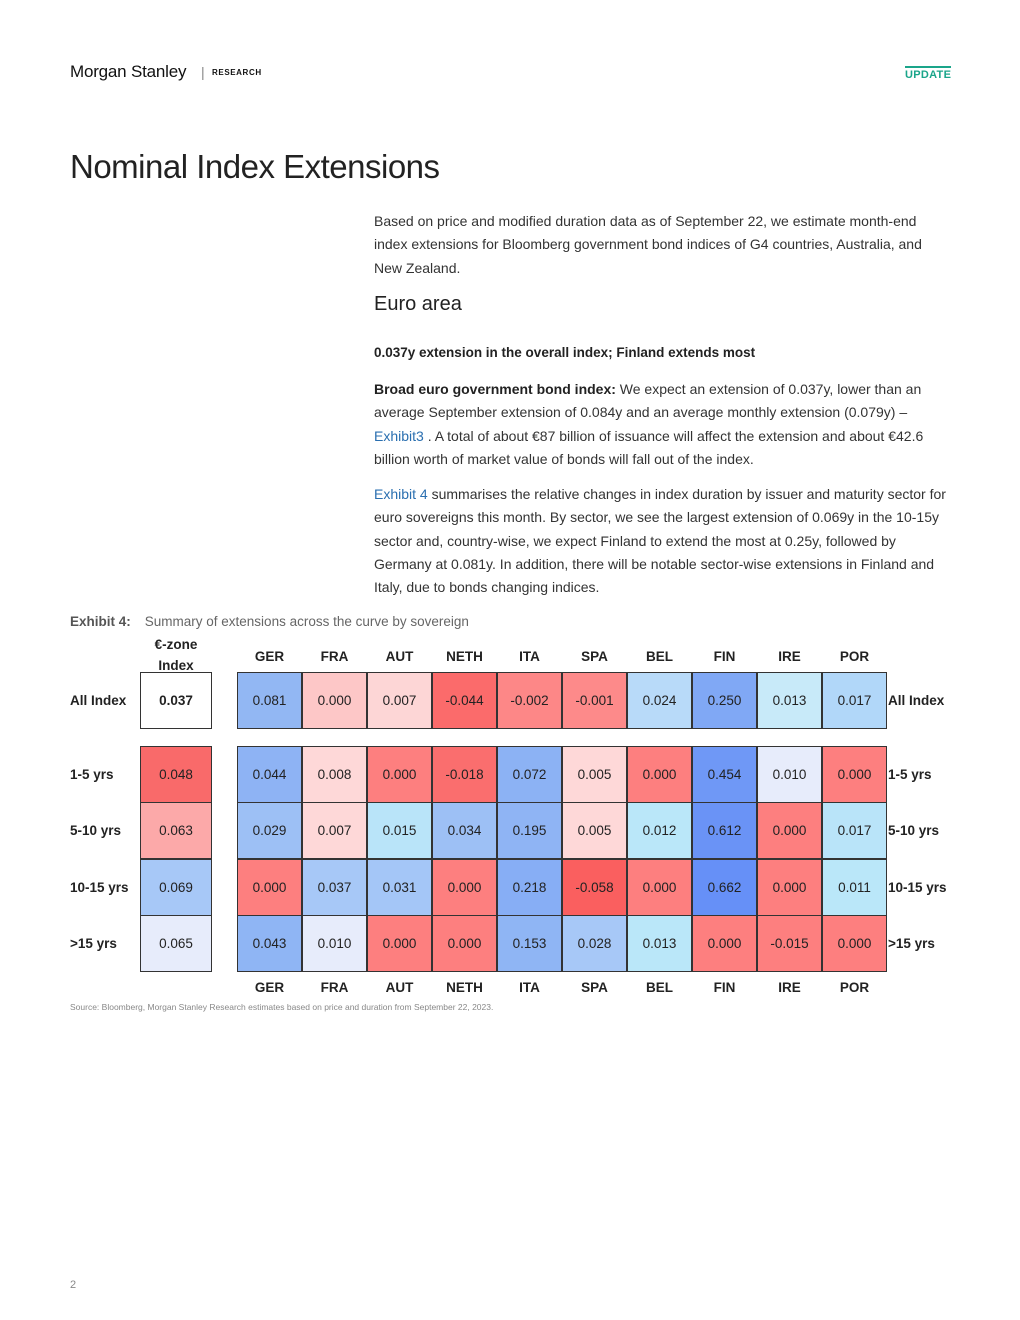 The image size is (1020, 1320). Describe the element at coordinates (269, 987) in the screenshot. I see `country-footer-ger: GER` at that location.